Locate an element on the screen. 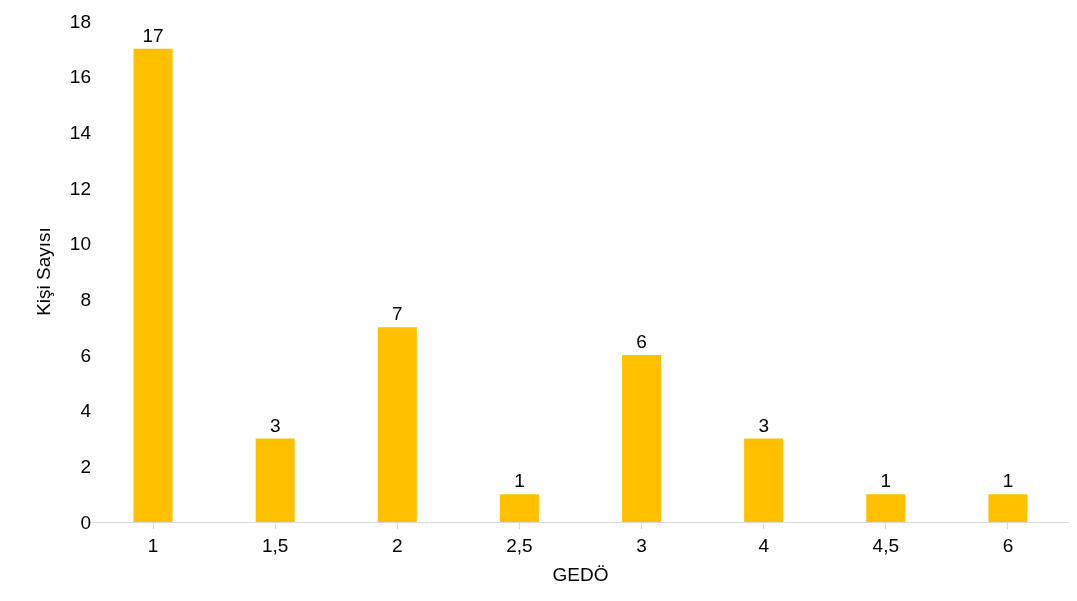 The width and height of the screenshot is (1077, 601). y-tick-label: 10 is located at coordinates (80, 244).